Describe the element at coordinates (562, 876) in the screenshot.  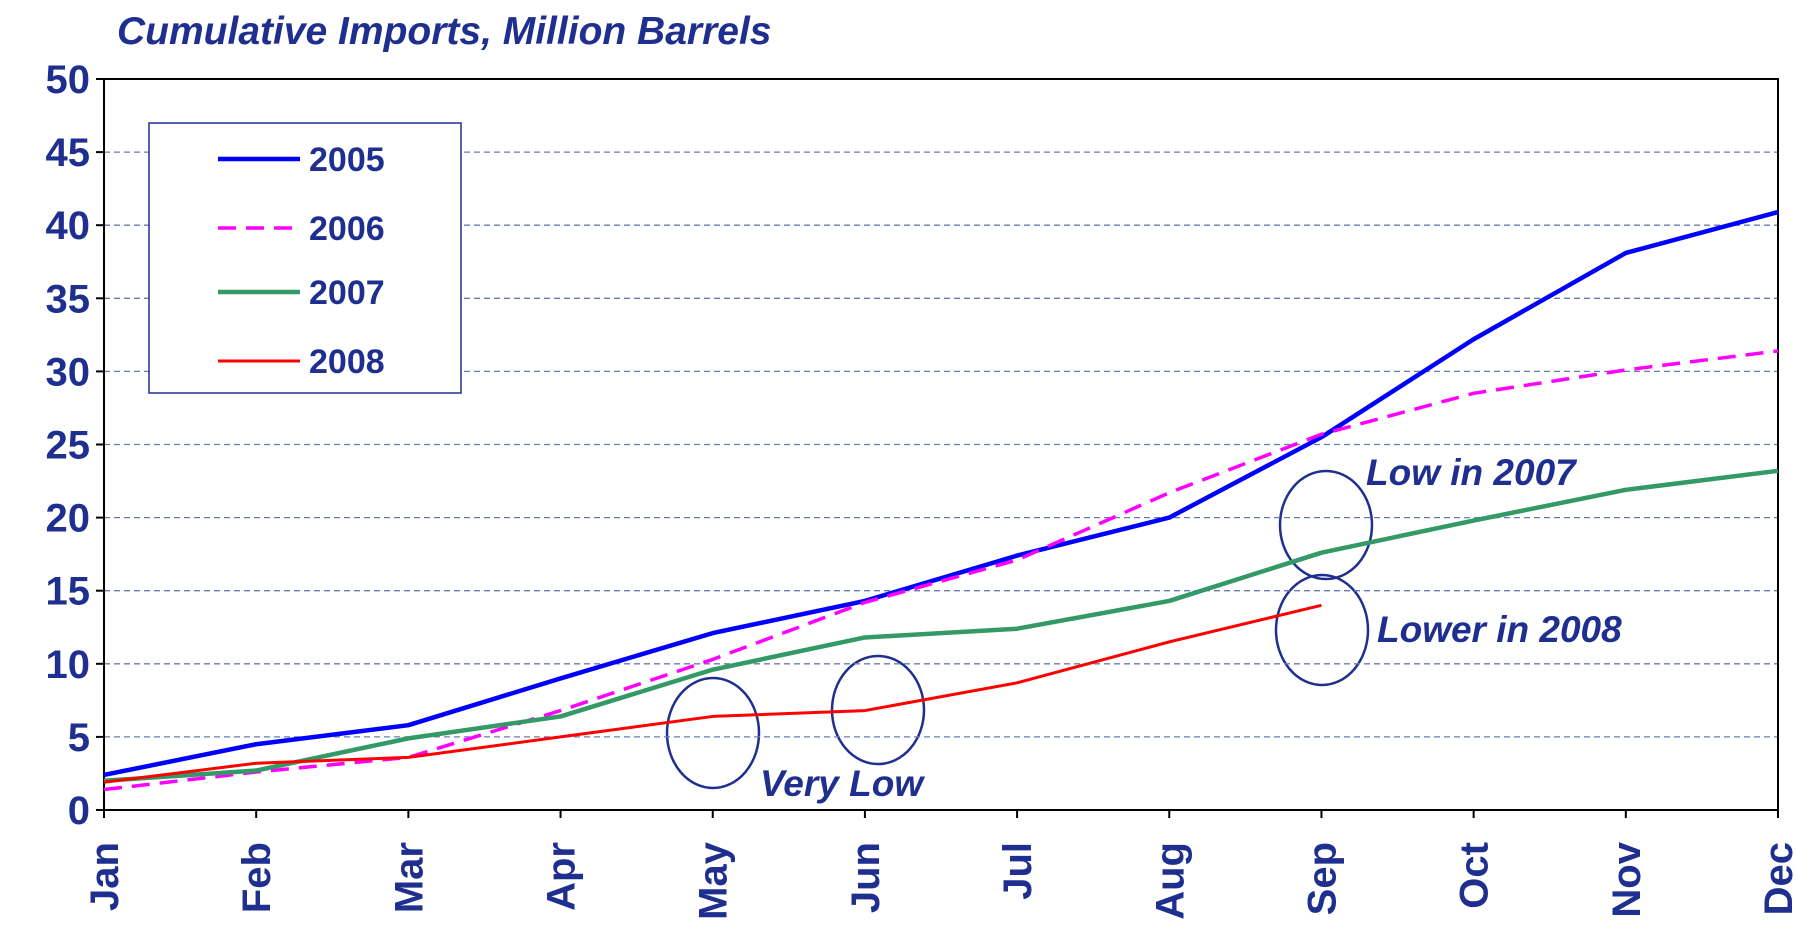
I see `x-tick-label: Apr` at that location.